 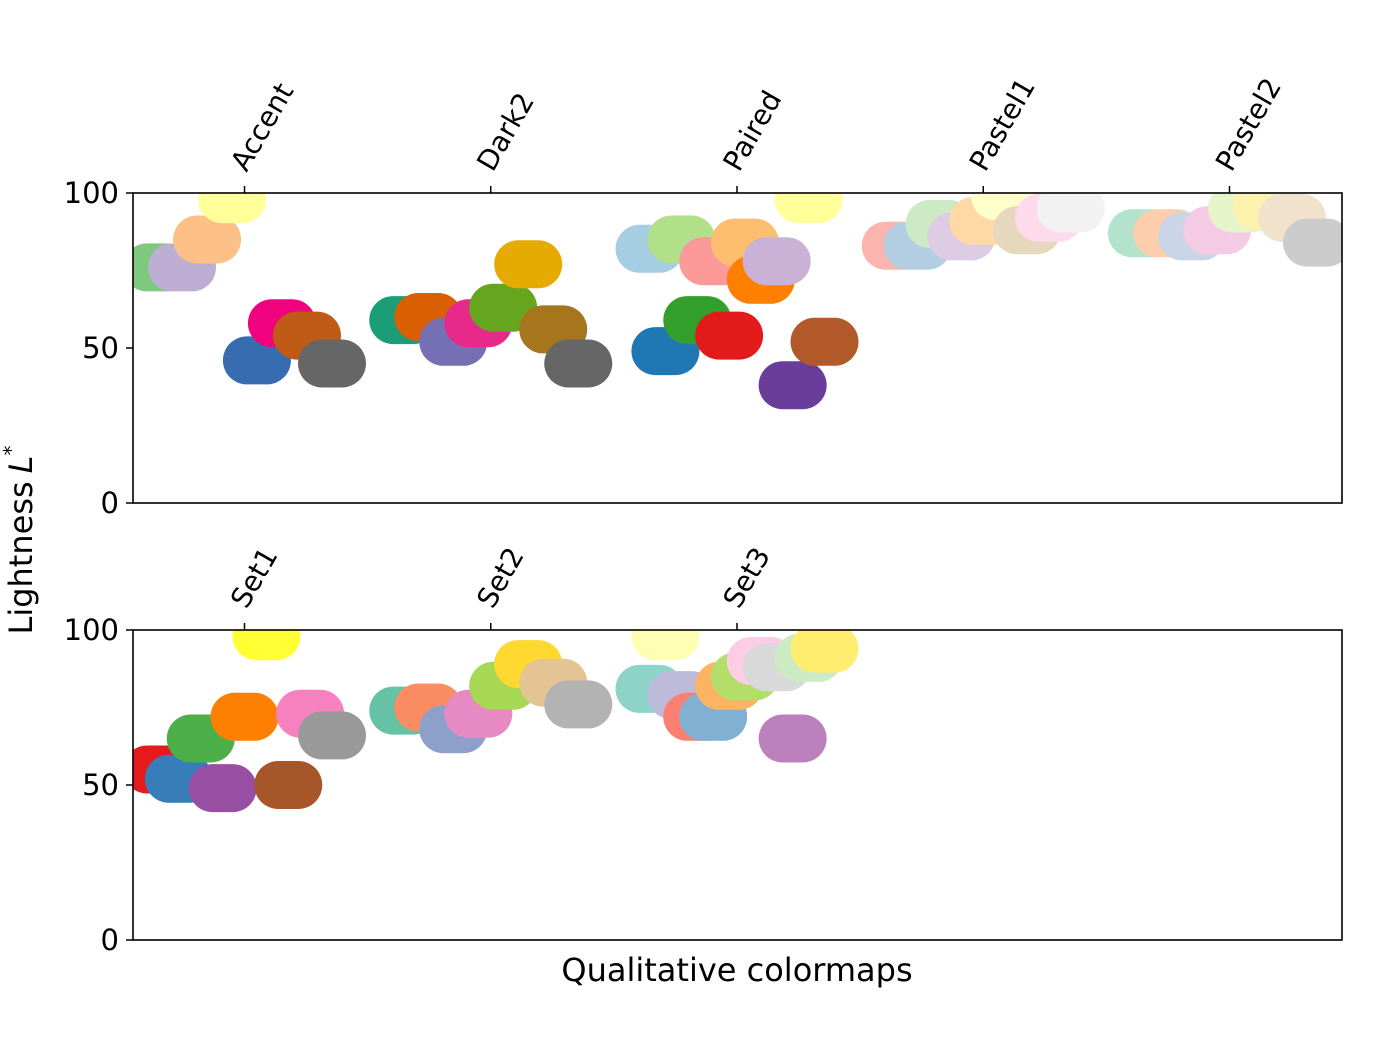 I want to click on y-axis-label-symbol: L, so click(x=21, y=465).